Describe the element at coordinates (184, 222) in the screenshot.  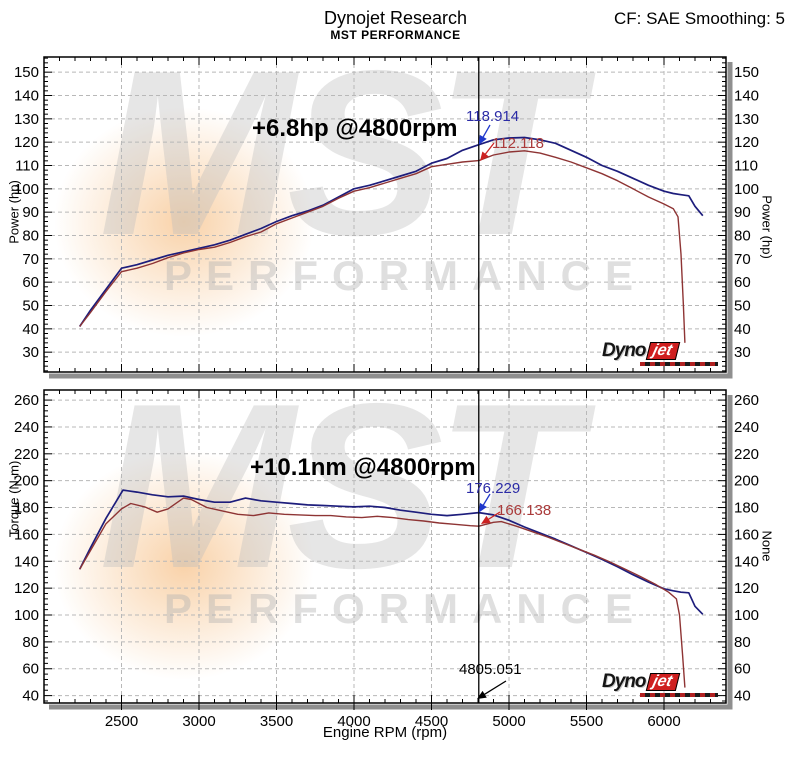
I see `watermark-blob` at that location.